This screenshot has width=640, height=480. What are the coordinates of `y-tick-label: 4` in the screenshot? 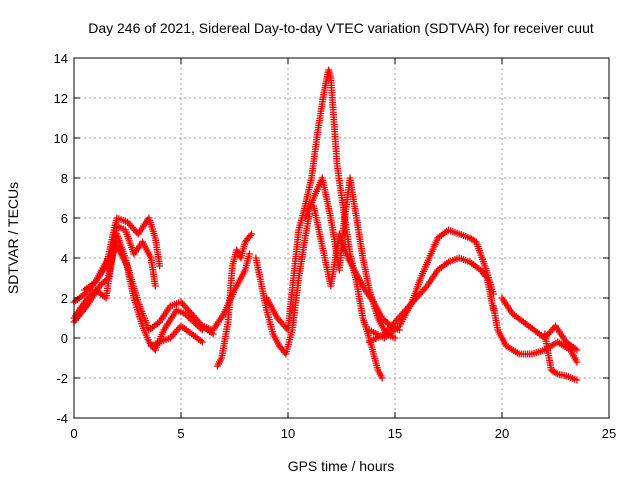 It's located at (64, 258).